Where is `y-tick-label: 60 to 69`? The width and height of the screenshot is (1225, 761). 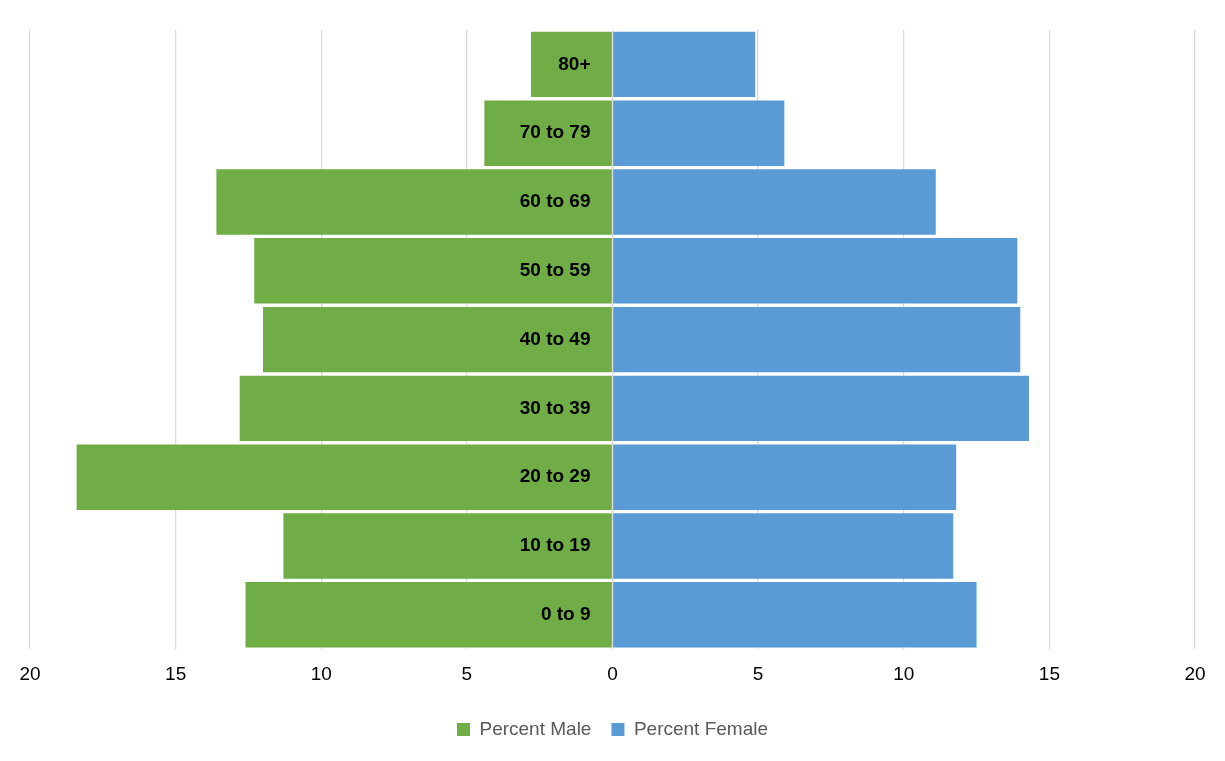
y-tick-label: 60 to 69 is located at coordinates (555, 201).